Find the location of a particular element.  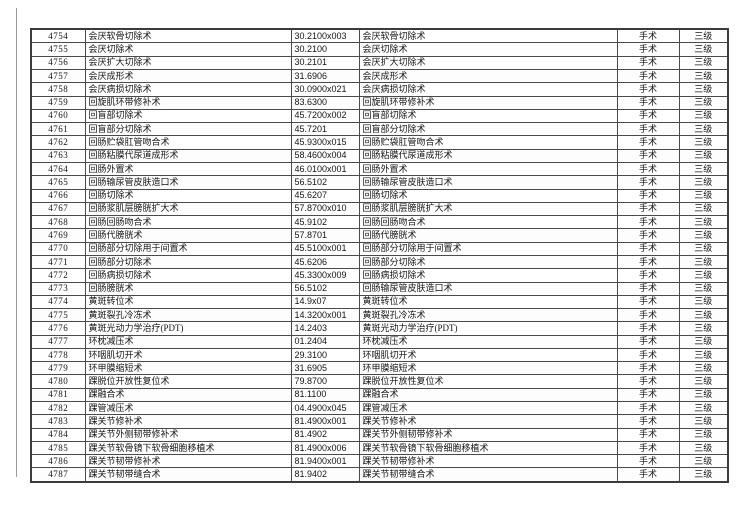

table-row: 4766 回肠切除术 45.6207 回肠切除术 手术 三级 is located at coordinates (379, 195).